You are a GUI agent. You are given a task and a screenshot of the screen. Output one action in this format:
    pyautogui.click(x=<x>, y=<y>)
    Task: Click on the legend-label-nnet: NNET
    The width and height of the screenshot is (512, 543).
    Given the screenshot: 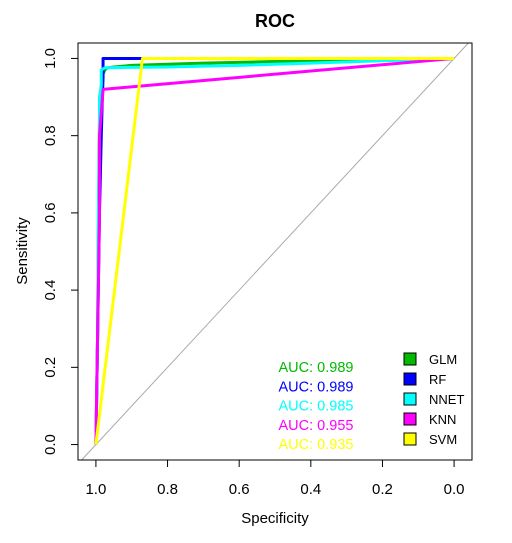 What is the action you would take?
    pyautogui.click(x=446, y=399)
    